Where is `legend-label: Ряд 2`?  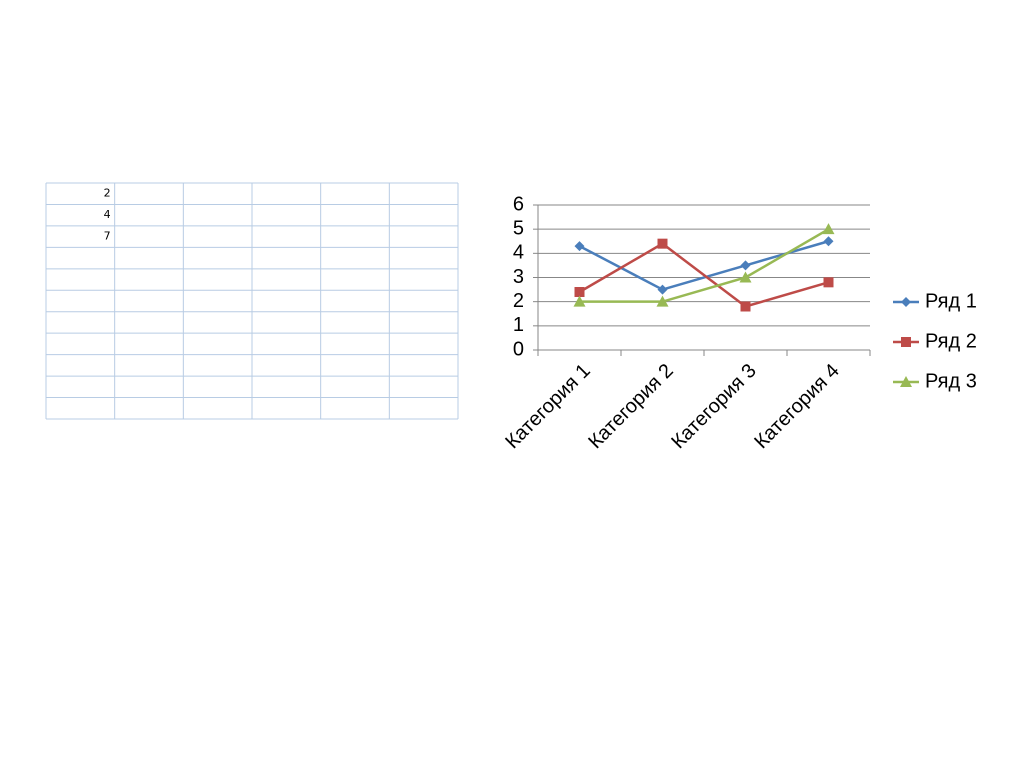
legend-label: Ряд 2 is located at coordinates (951, 341).